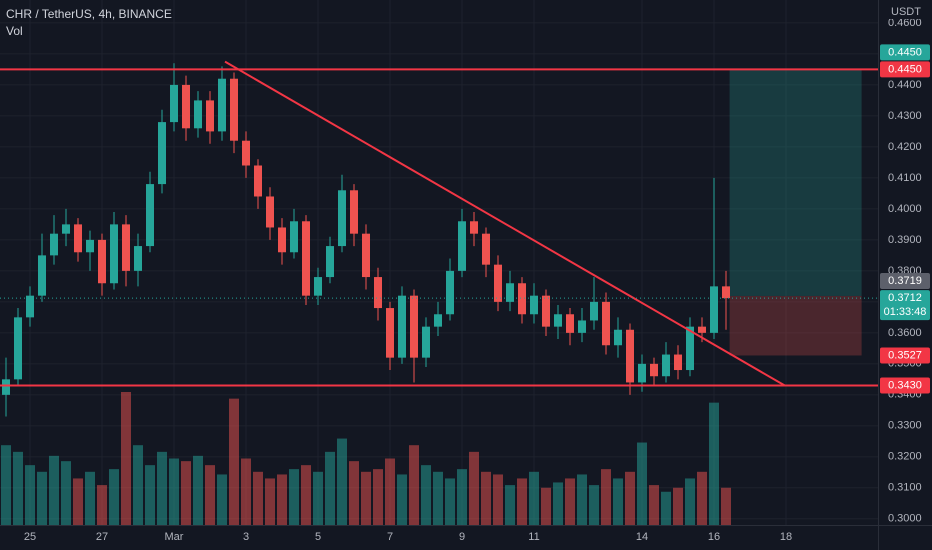 The height and width of the screenshot is (550, 932). I want to click on y-tick-label: 0.3000, so click(905, 519).